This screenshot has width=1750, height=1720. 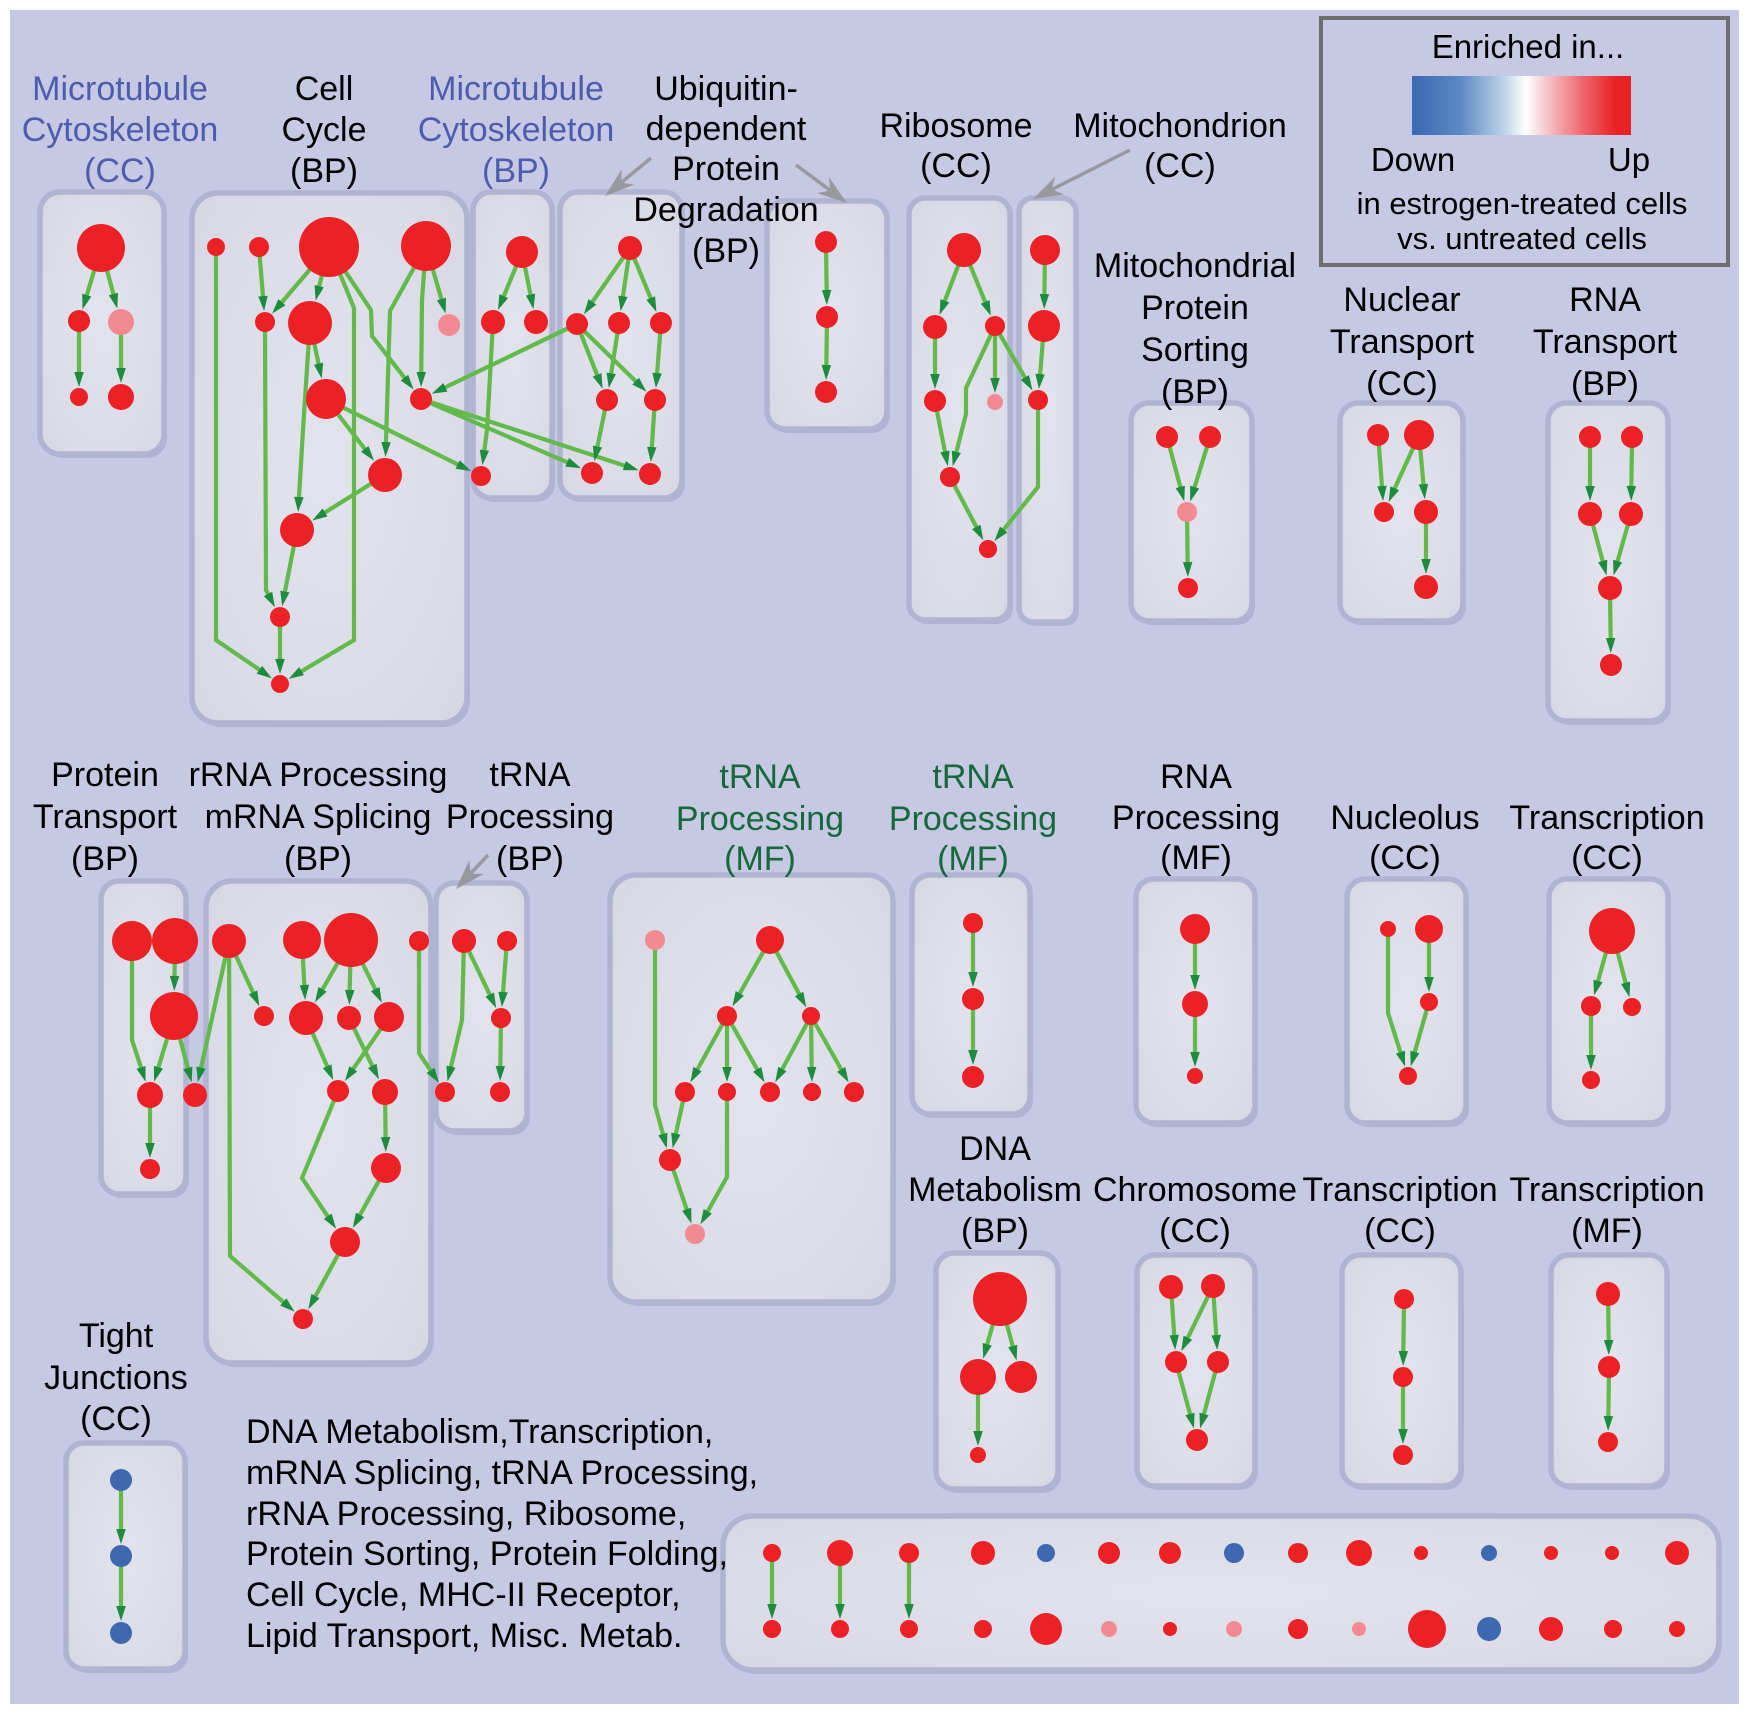 What do you see at coordinates (1404, 818) in the screenshot?
I see `svg-text: Nucleolus` at bounding box center [1404, 818].